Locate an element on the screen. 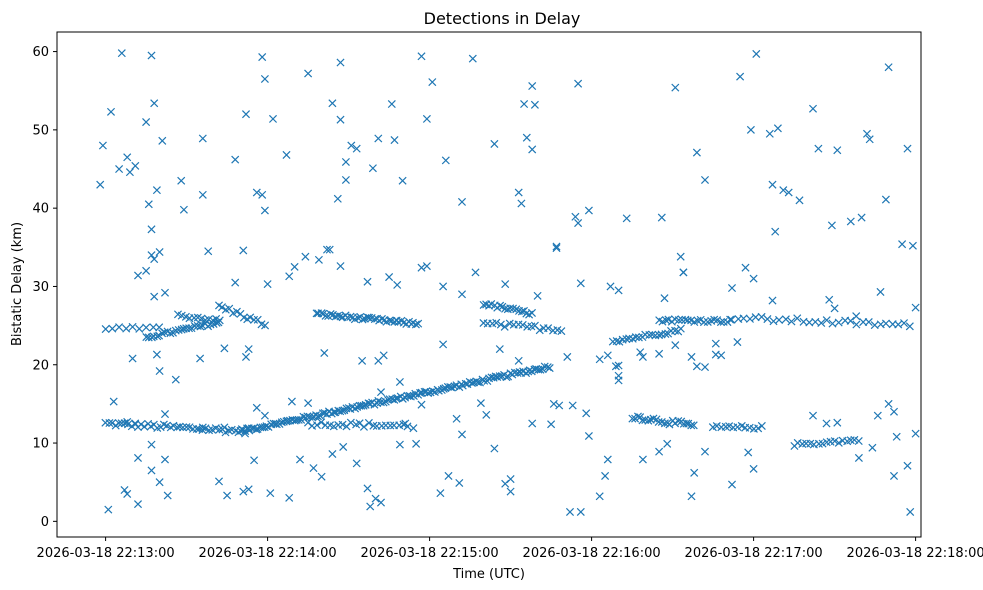  x-tick-label: 2026-03-18 22:15:00 is located at coordinates (430, 553).